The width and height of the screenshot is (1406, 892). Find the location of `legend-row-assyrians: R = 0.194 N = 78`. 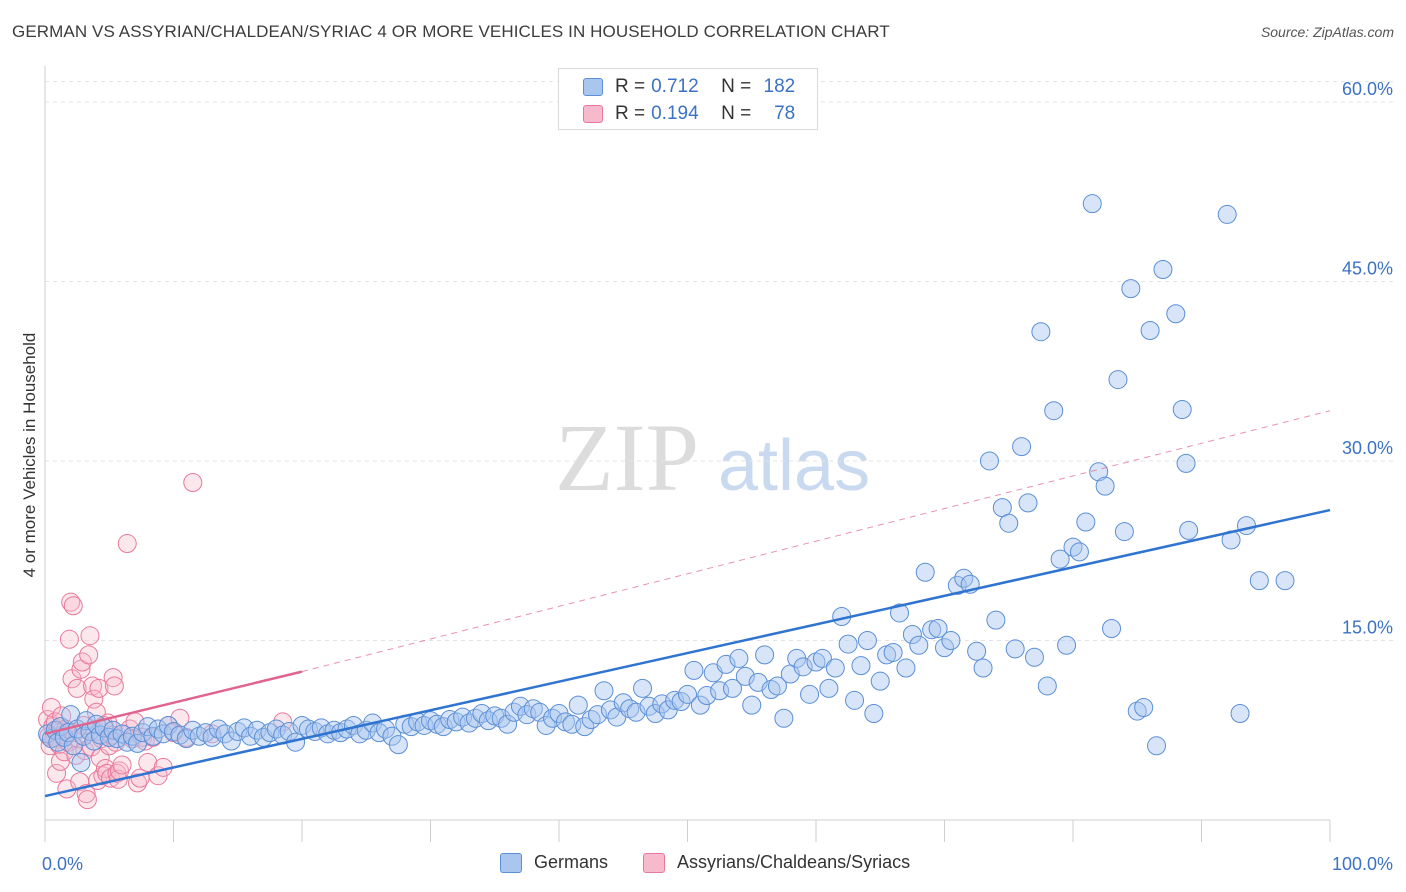

legend-row-assyrians: R = 0.194 N = 78 is located at coordinates (689, 114).